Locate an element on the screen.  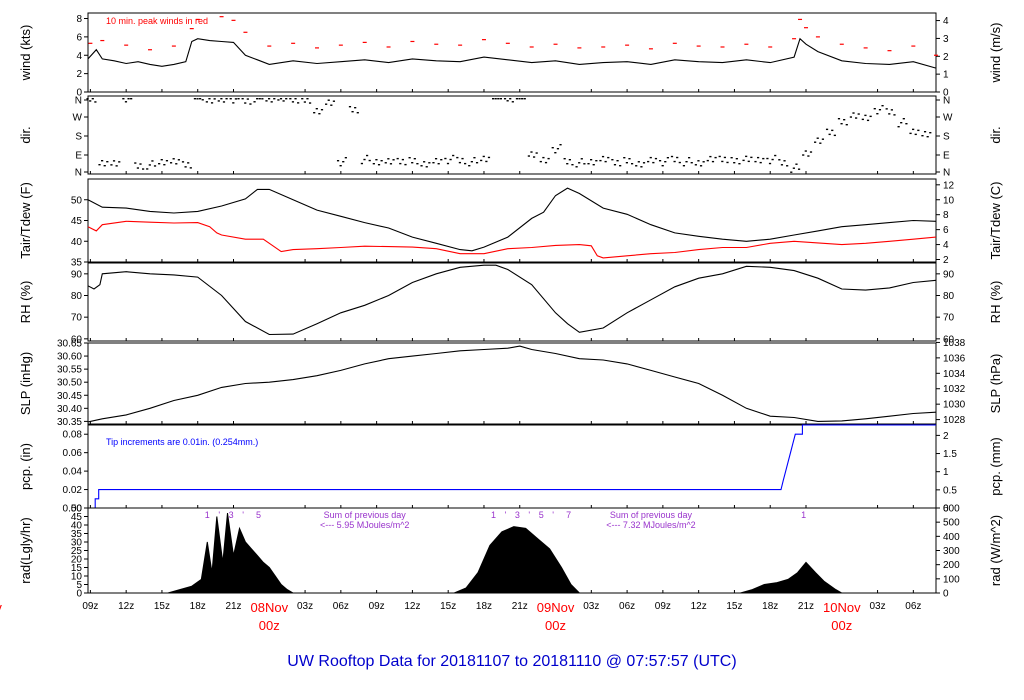
ytick-left-label: S is located at coordinates (78, 137).